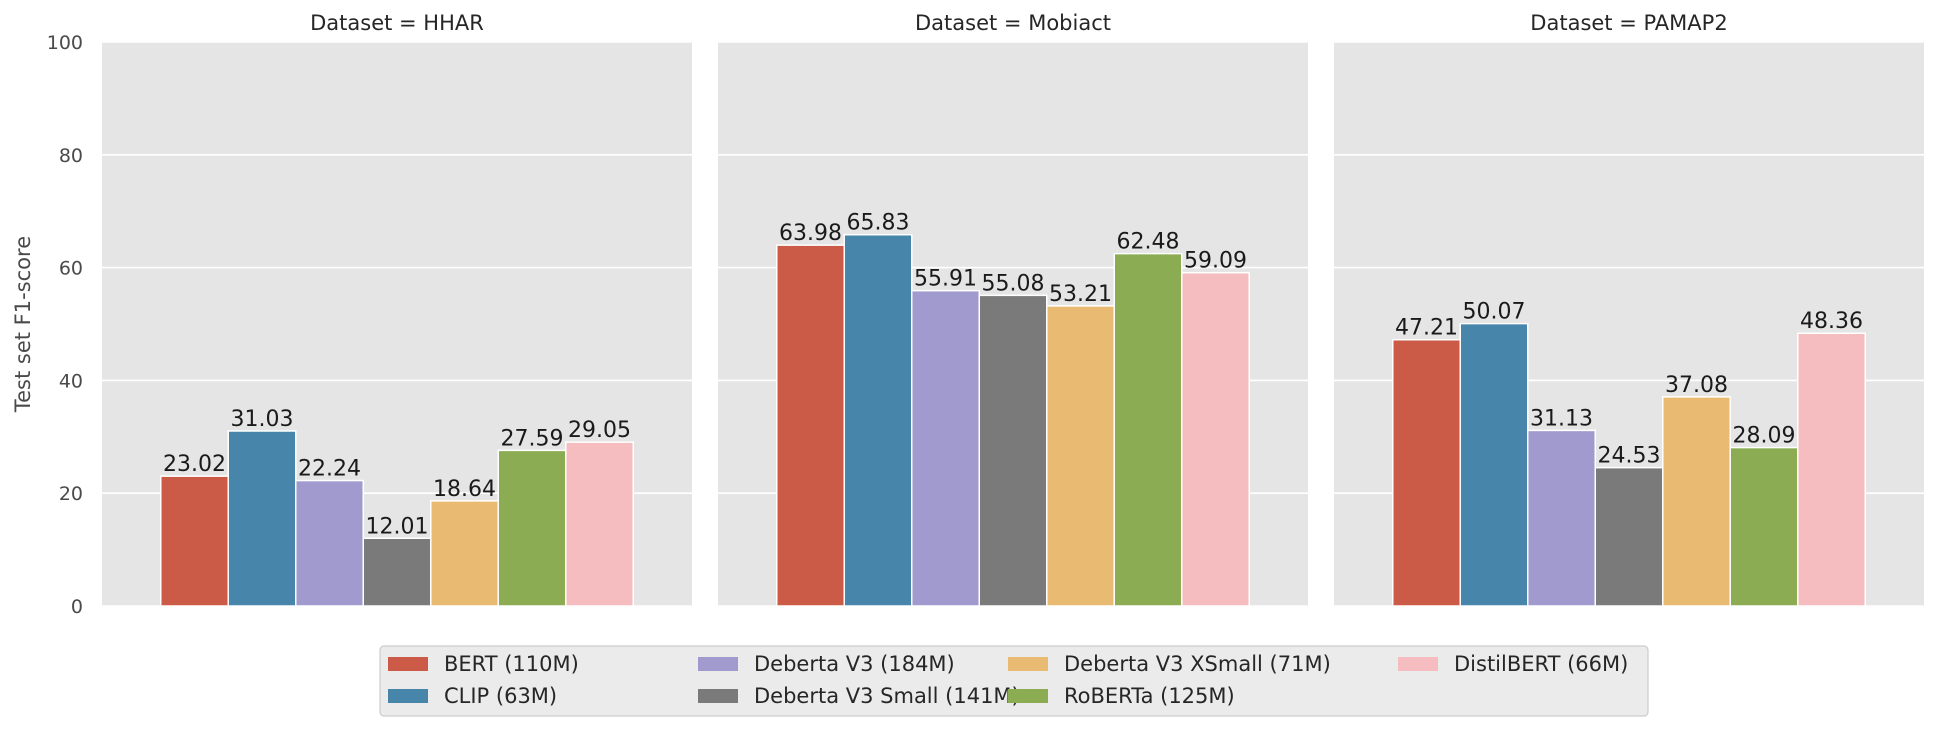 The image size is (1938, 729). Describe the element at coordinates (1080, 294) in the screenshot. I see `bar-value-label: 53.21` at that location.